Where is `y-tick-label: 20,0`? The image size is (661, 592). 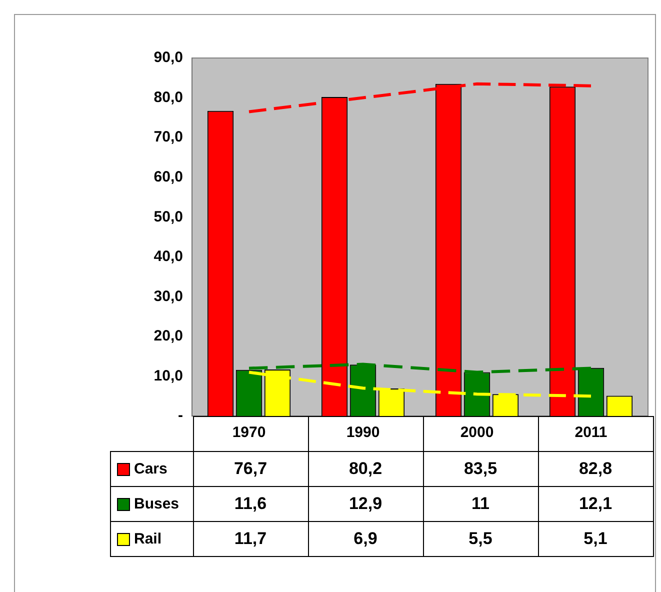
y-tick-label: 20,0 is located at coordinates (168, 336).